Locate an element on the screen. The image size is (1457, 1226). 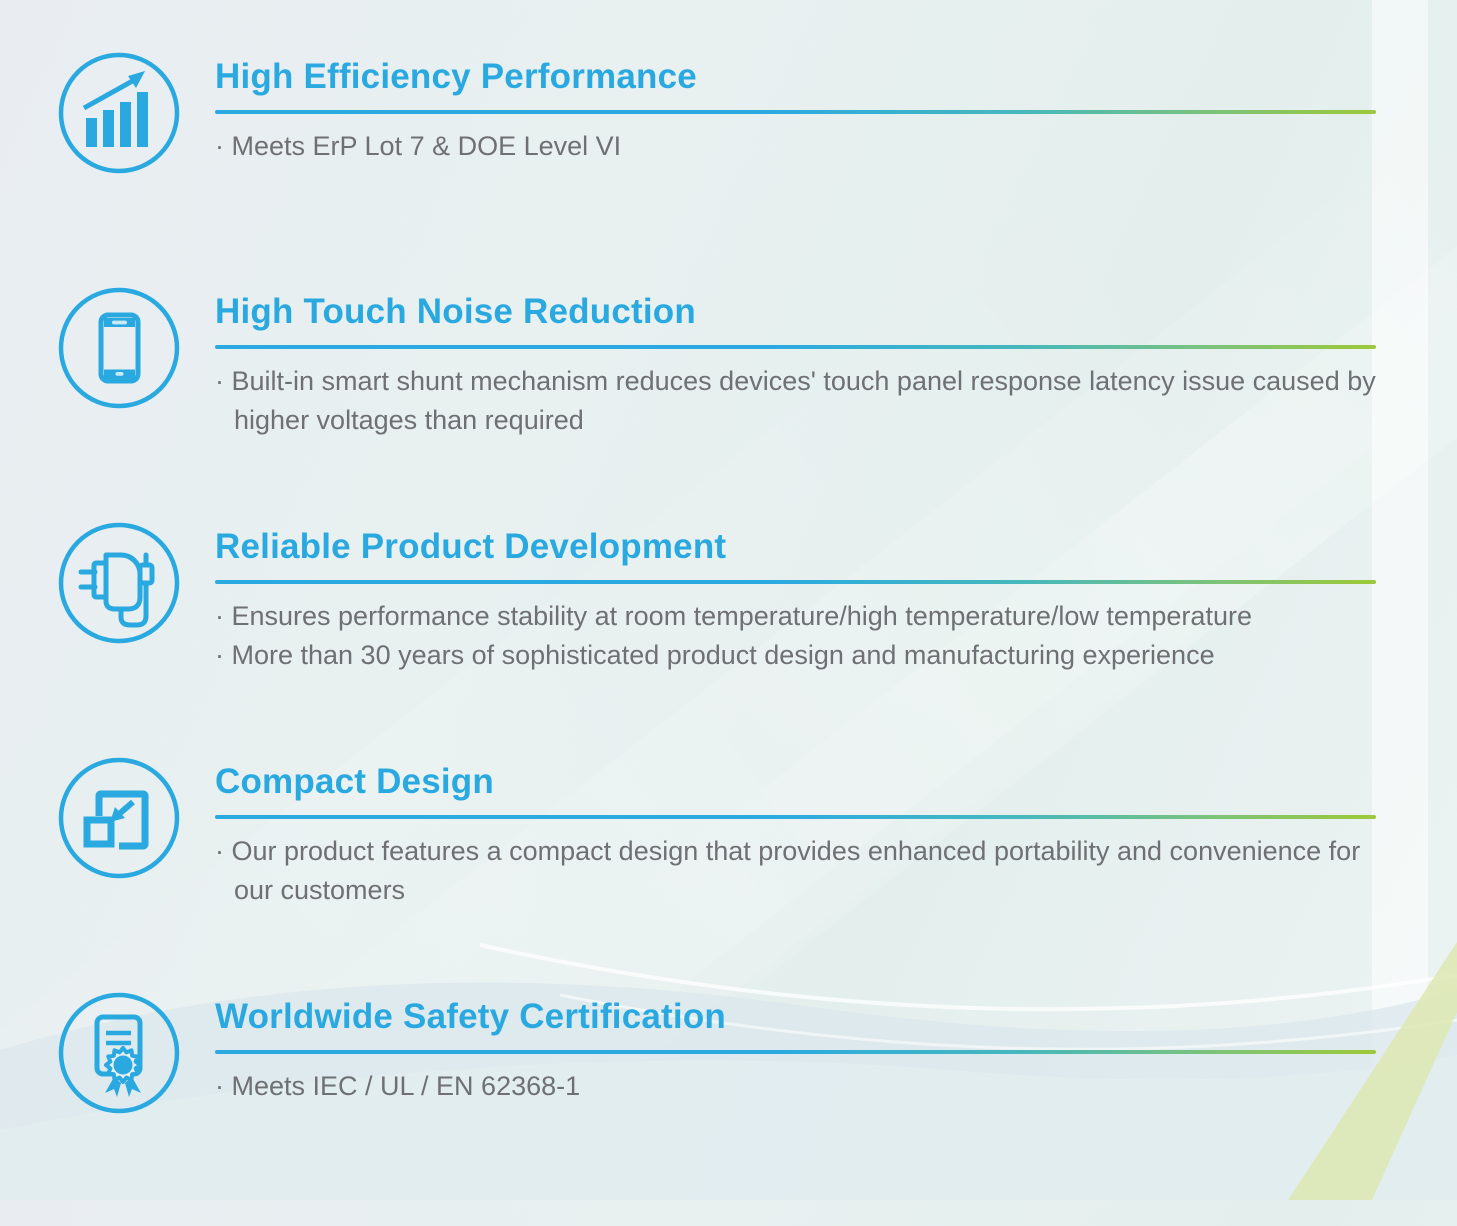
power-adapter-icon is located at coordinates (119, 583).